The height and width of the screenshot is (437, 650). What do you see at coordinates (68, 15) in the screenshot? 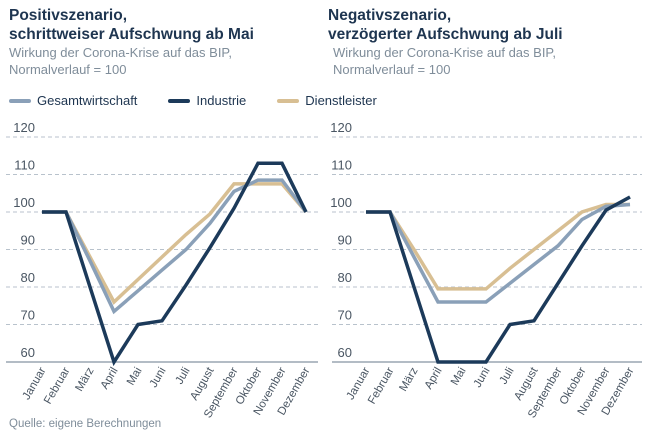
I see `chart-1-title-line-1: Positivszenario,` at bounding box center [68, 15].